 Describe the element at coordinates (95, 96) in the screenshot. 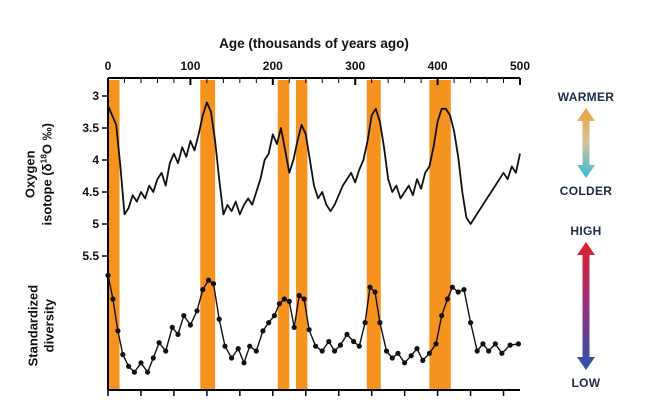

I see `oxygen-tick-label: 3` at that location.